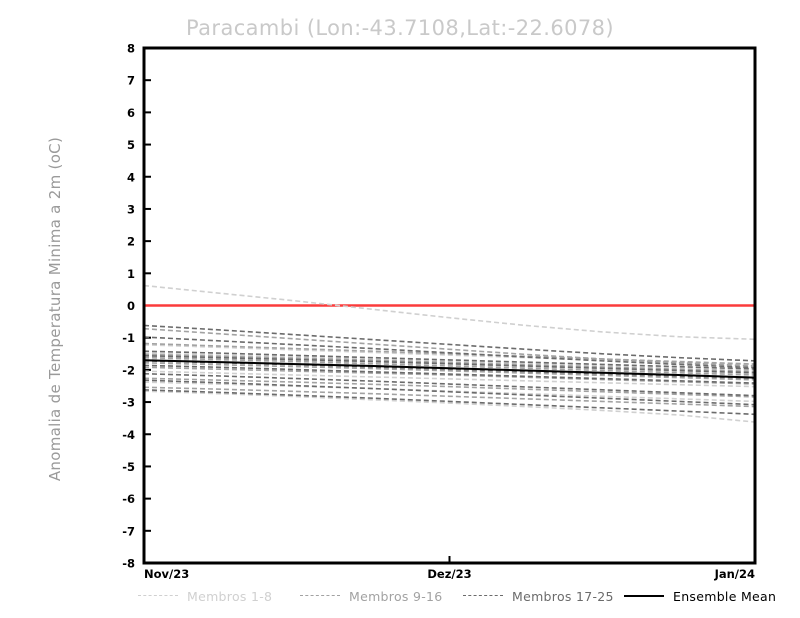 This screenshot has width=800, height=618. What do you see at coordinates (131, 145) in the screenshot?
I see `y-tick-label: 5` at bounding box center [131, 145].